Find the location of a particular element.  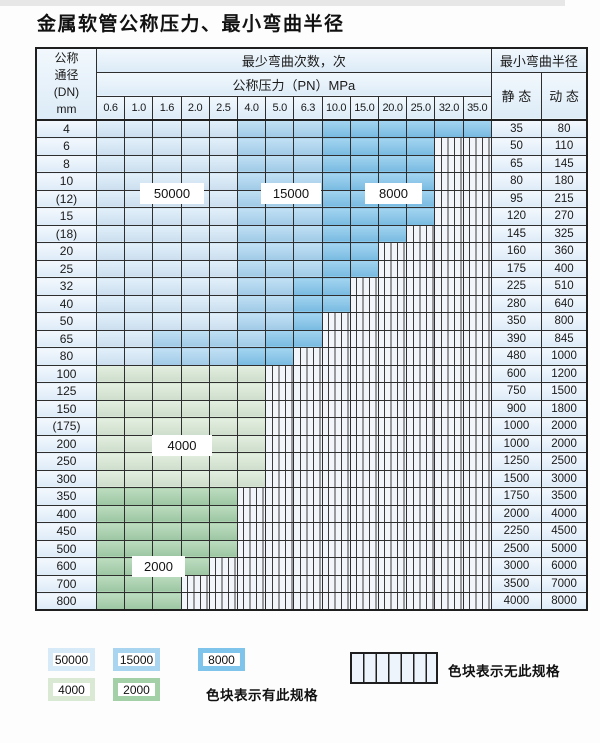

table-row: 400 2000 4000 is located at coordinates (311, 513).